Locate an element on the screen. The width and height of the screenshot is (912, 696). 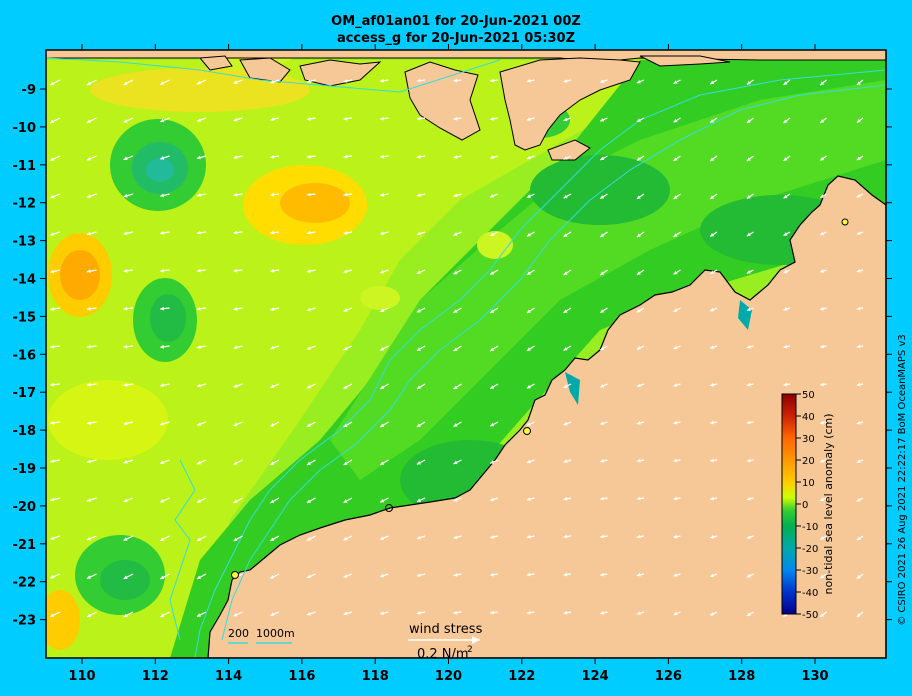
lon-tick-label: 110 is located at coordinates (81, 676).